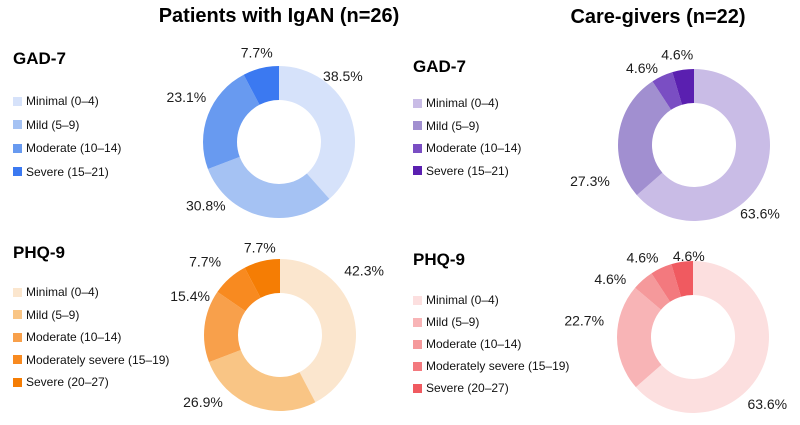 The width and height of the screenshot is (800, 425). Describe the element at coordinates (439, 259) in the screenshot. I see `scale-label-phq9-caregivers: PHQ-9` at that location.